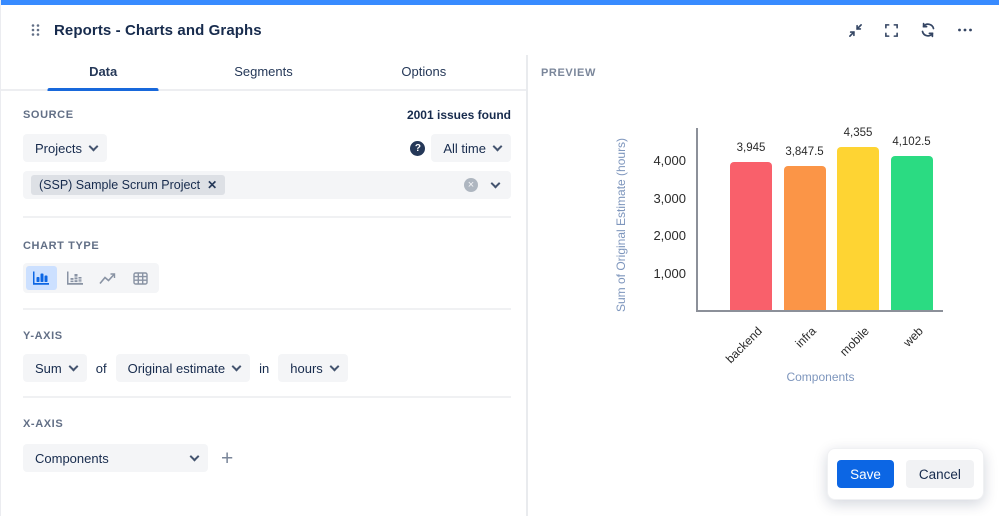  I want to click on chart-type-section-label: CHART TYPE, so click(61, 246).